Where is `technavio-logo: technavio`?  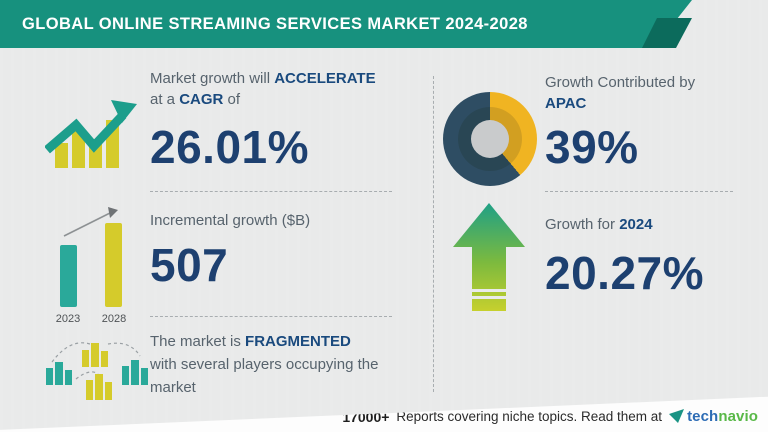
technavio-logo: technavio is located at coordinates (713, 416).